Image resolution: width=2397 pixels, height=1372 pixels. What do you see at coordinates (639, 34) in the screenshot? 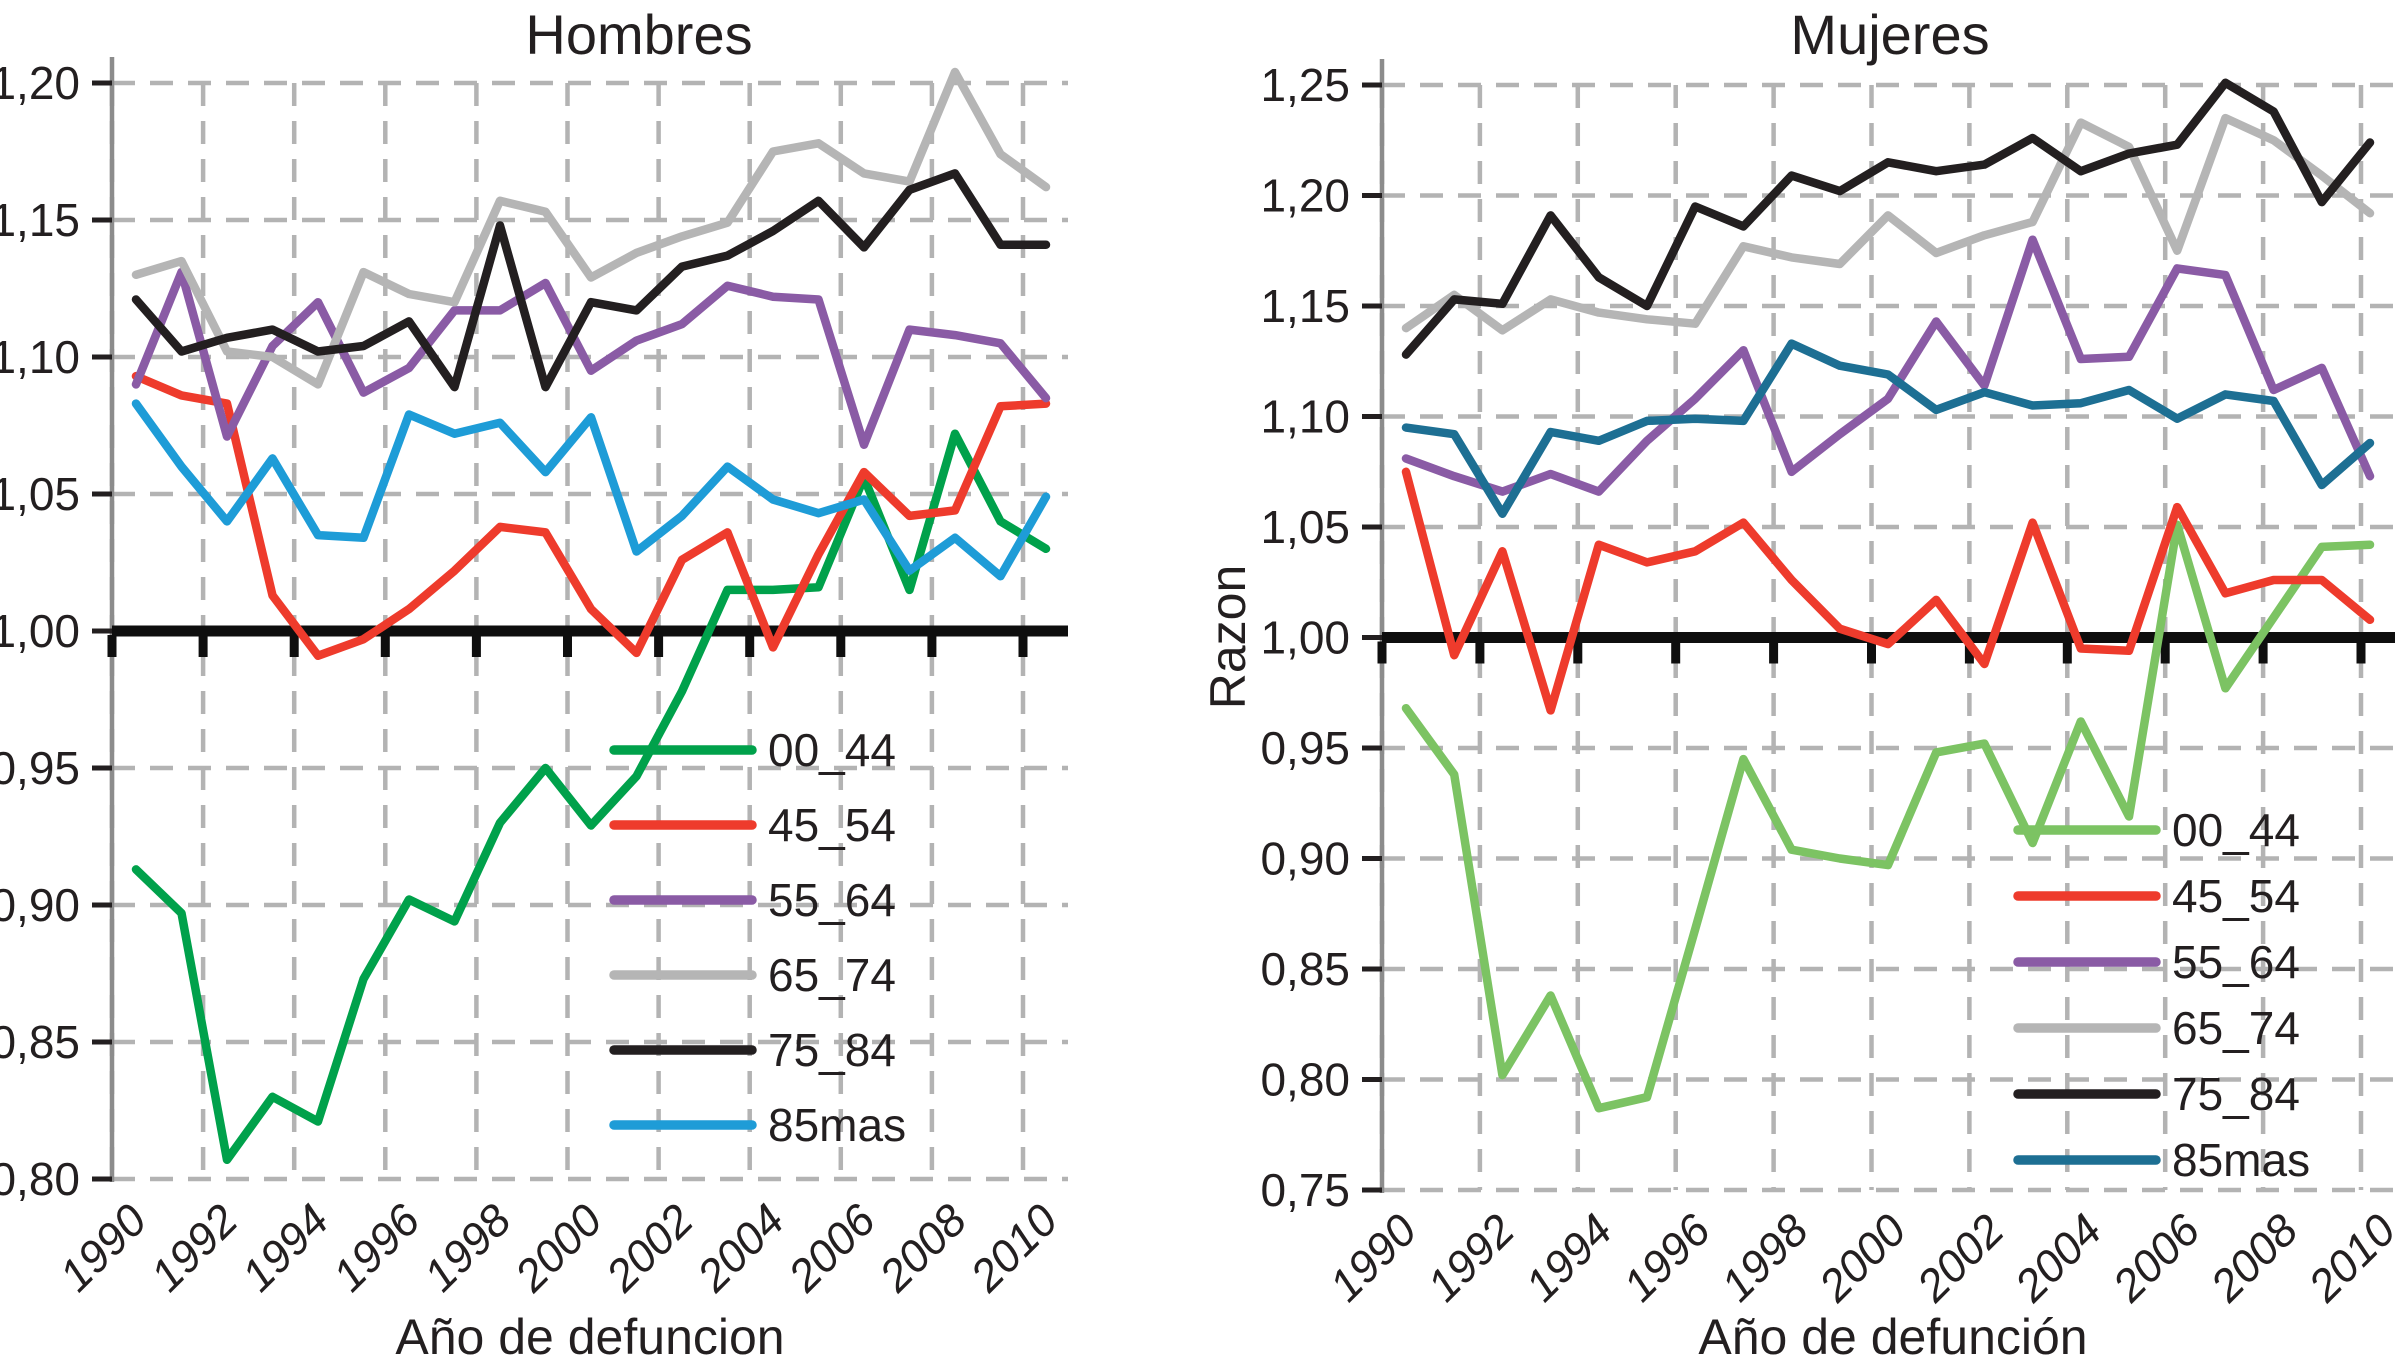
I see `left-panel-title: Hombres` at bounding box center [639, 34].